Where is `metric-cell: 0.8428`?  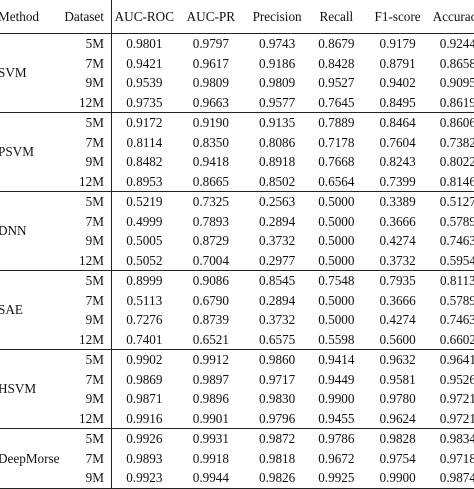 metric-cell: 0.8428 is located at coordinates (336, 63).